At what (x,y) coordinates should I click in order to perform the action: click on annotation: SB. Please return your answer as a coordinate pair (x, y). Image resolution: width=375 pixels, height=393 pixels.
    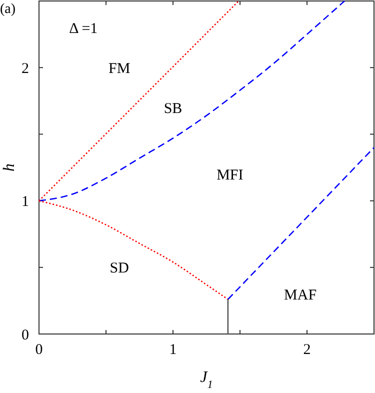
    Looking at the image, I should click on (173, 108).